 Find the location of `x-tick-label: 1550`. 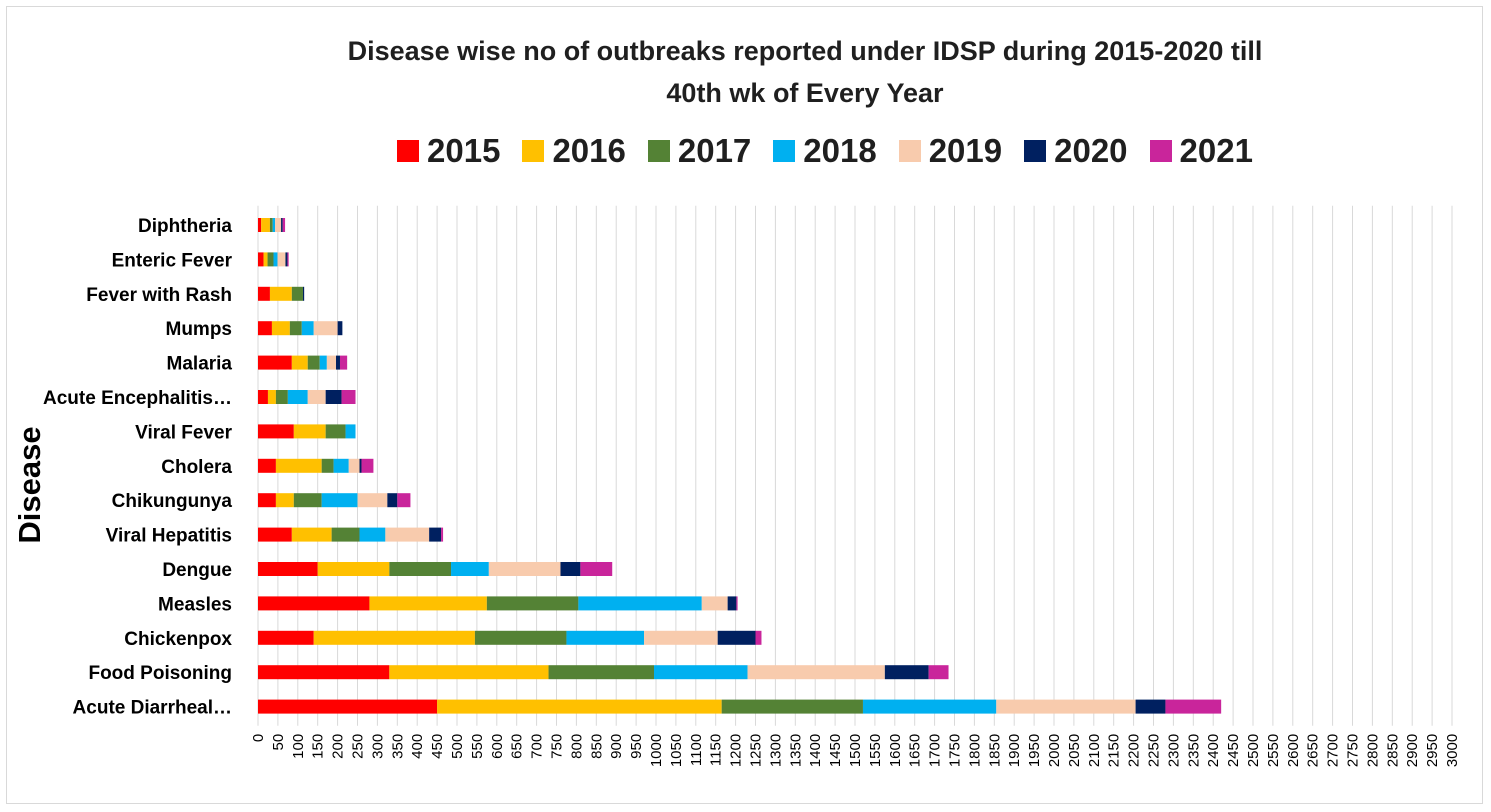

x-tick-label: 1550 is located at coordinates (875, 750).